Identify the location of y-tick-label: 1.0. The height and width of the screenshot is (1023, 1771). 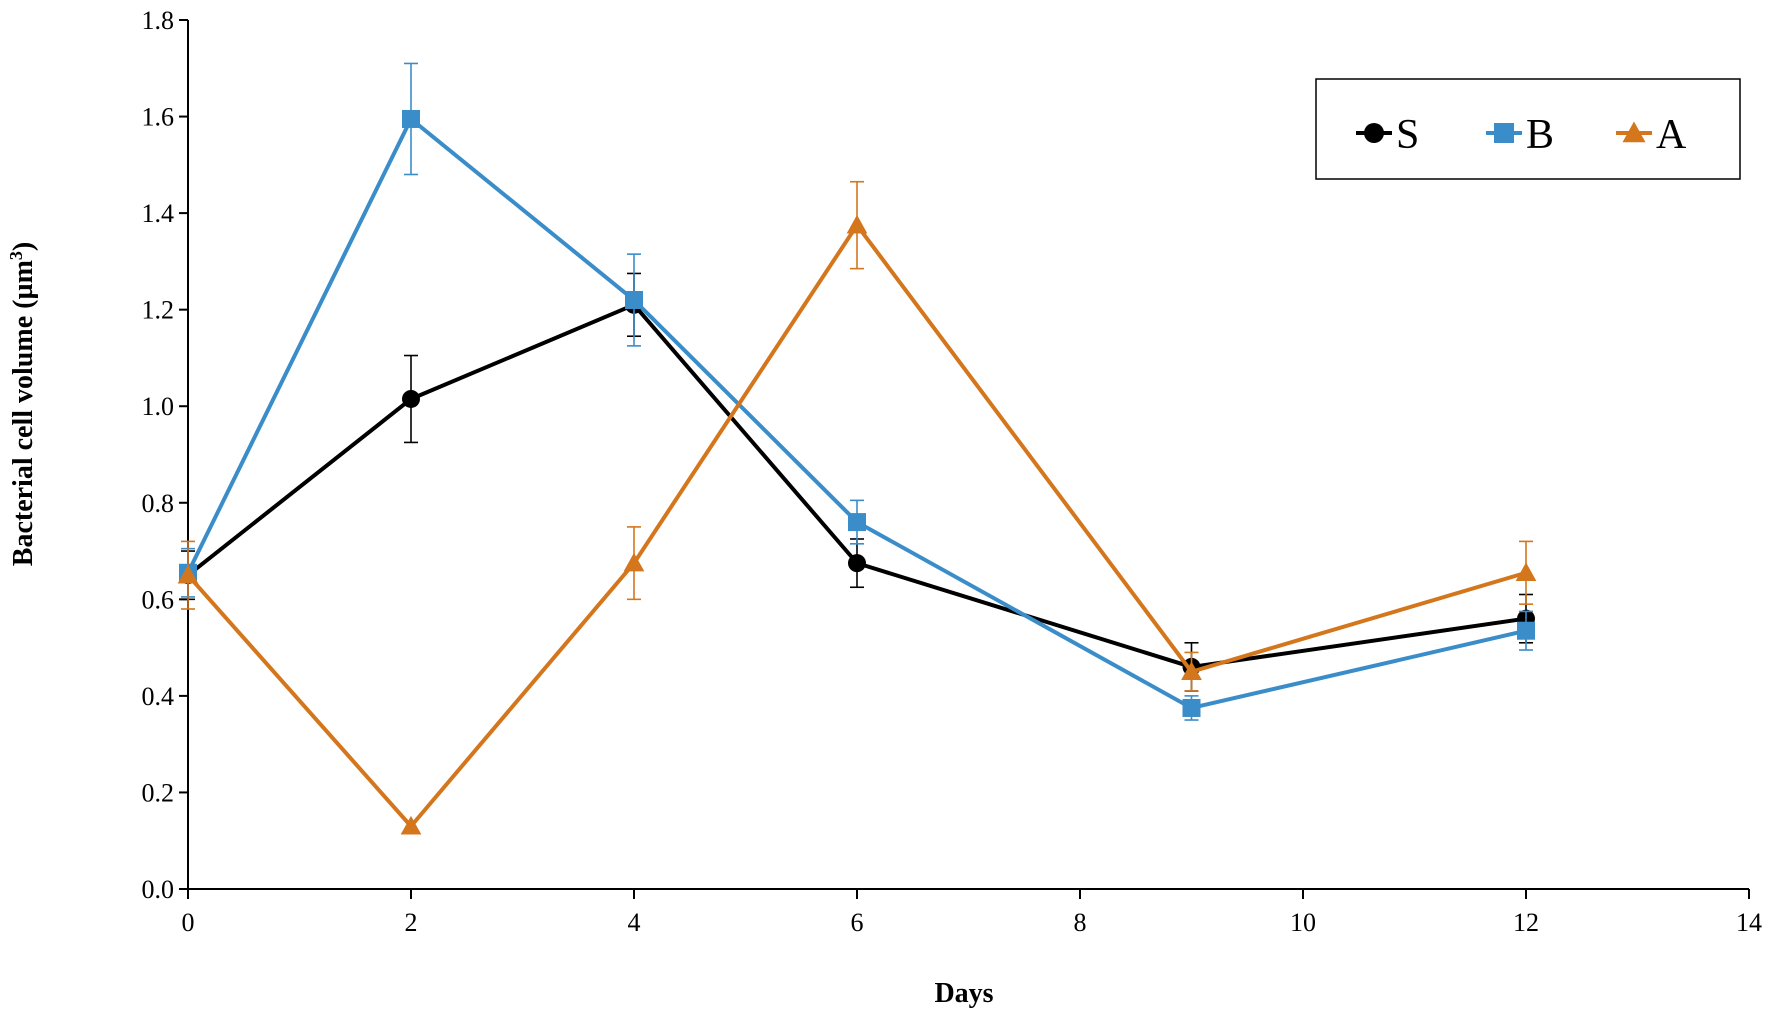
(158, 406).